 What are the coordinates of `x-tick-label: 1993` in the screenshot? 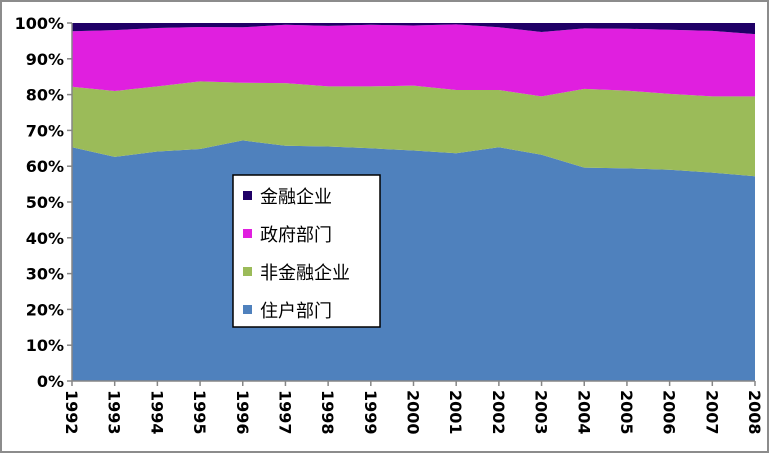 It's located at (114, 412).